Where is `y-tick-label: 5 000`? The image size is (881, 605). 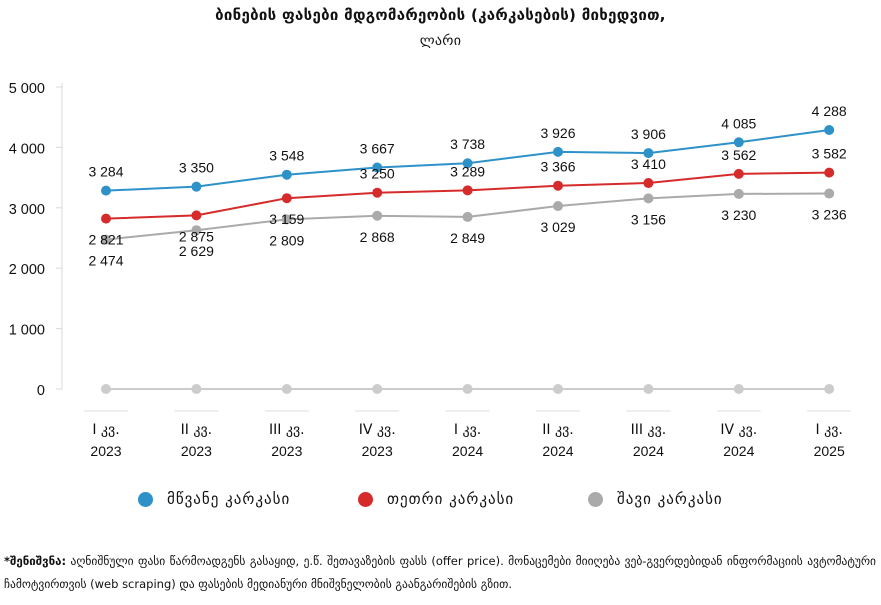 y-tick-label: 5 000 is located at coordinates (27, 89).